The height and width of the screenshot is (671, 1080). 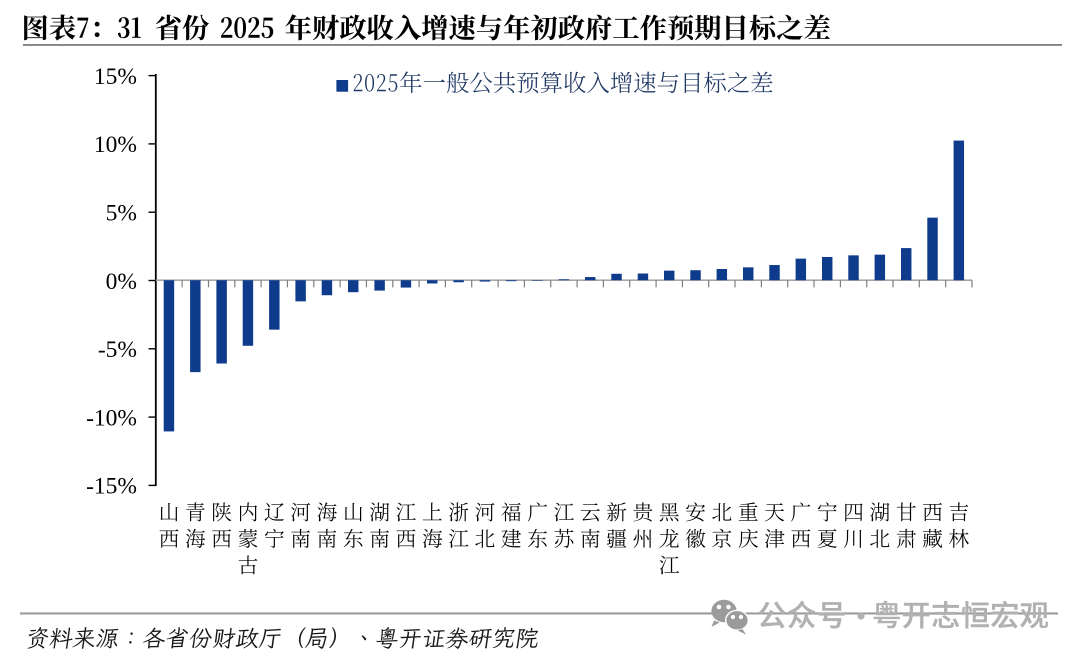 What do you see at coordinates (117, 350) in the screenshot?
I see `svg-text: -5%` at bounding box center [117, 350].